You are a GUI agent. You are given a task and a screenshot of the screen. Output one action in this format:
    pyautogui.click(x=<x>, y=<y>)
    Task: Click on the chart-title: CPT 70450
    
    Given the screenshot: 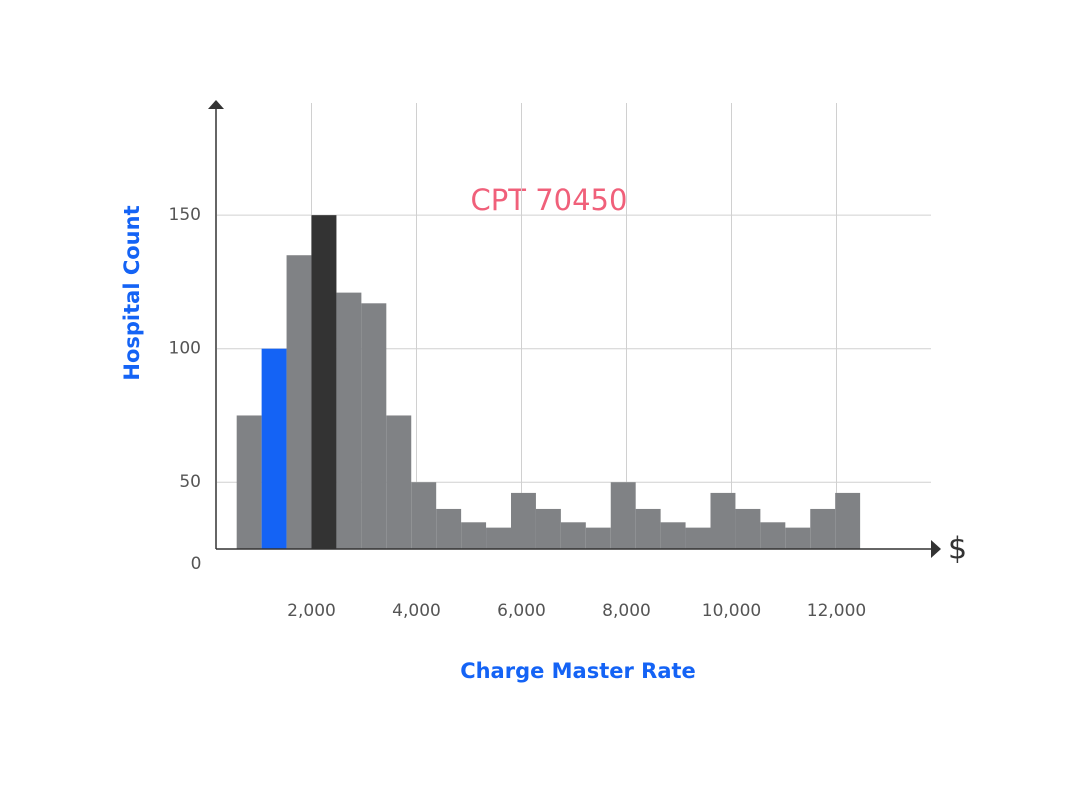 What is the action you would take?
    pyautogui.click(x=549, y=200)
    